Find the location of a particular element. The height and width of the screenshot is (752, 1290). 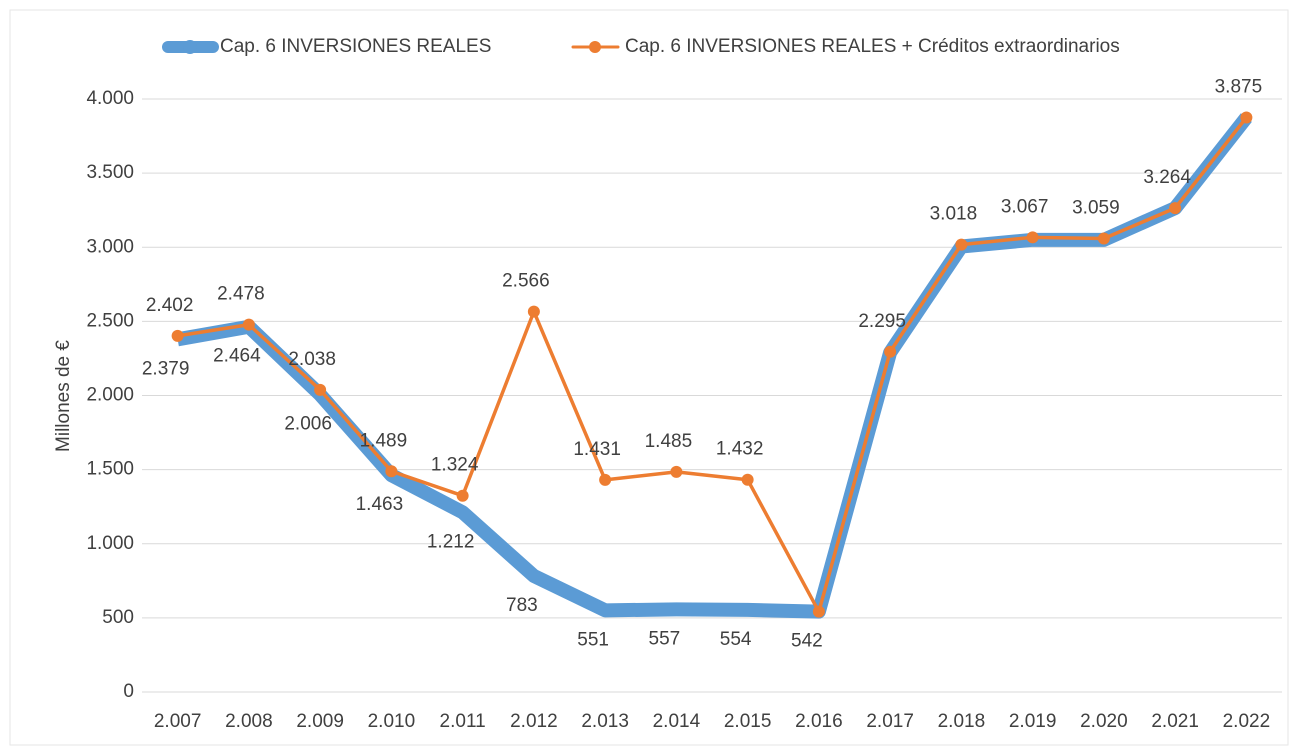

data-label: 1.489 is located at coordinates (384, 440).